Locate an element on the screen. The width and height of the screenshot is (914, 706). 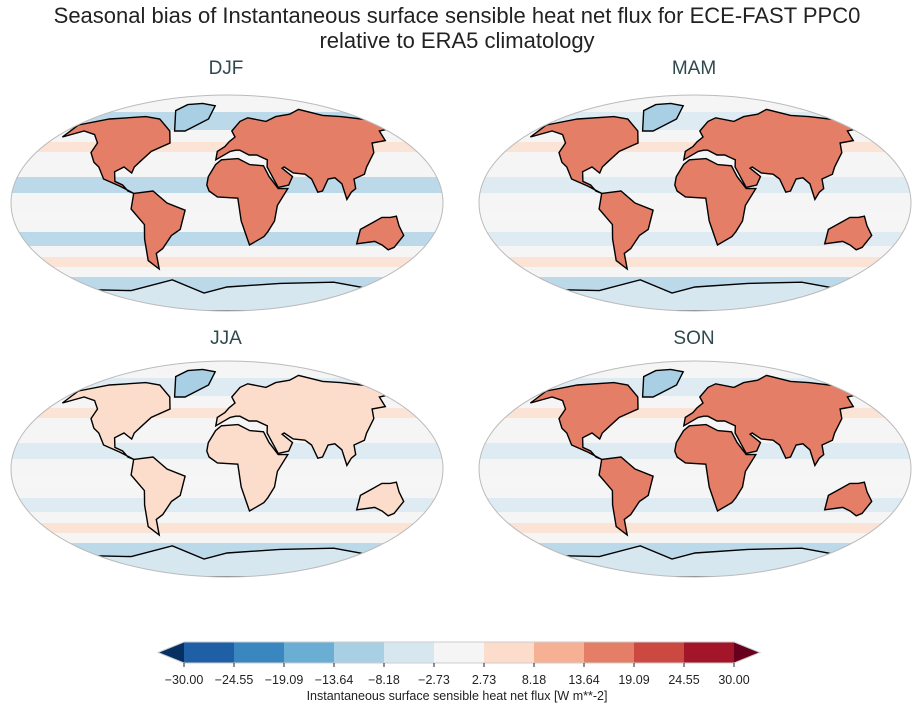
colorbar-under-extension is located at coordinates (171, 652).